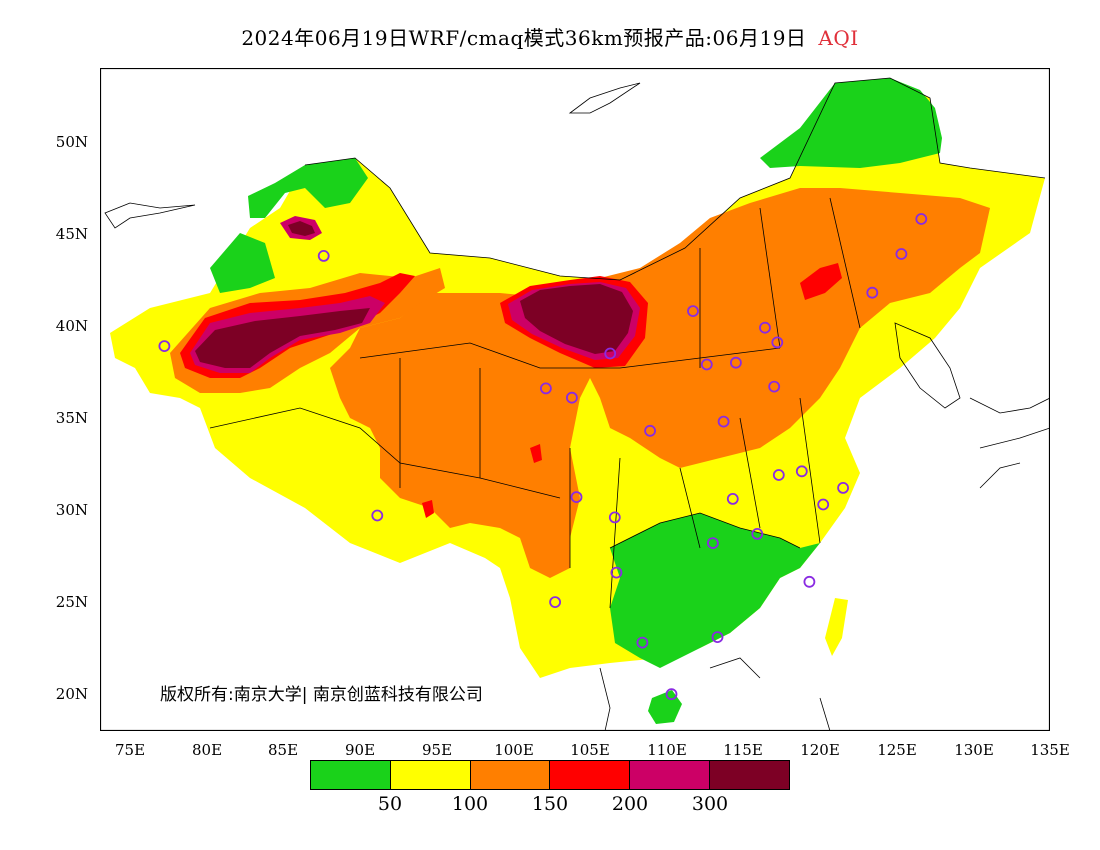  Describe the element at coordinates (430, 775) in the screenshot. I see `legend-swatch-moderate` at that location.